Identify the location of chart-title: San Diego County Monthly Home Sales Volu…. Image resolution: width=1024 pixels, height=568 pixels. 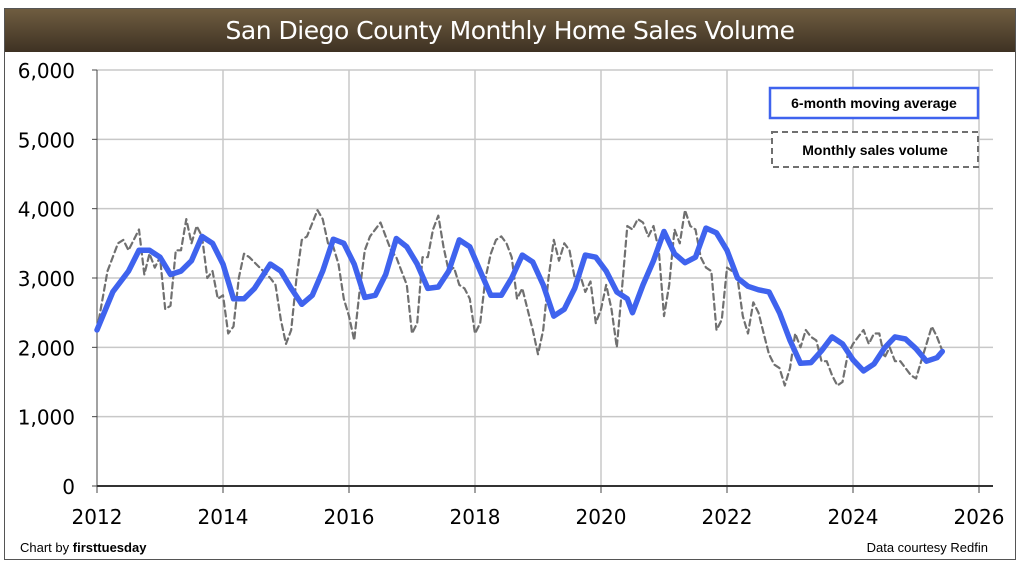
(510, 30).